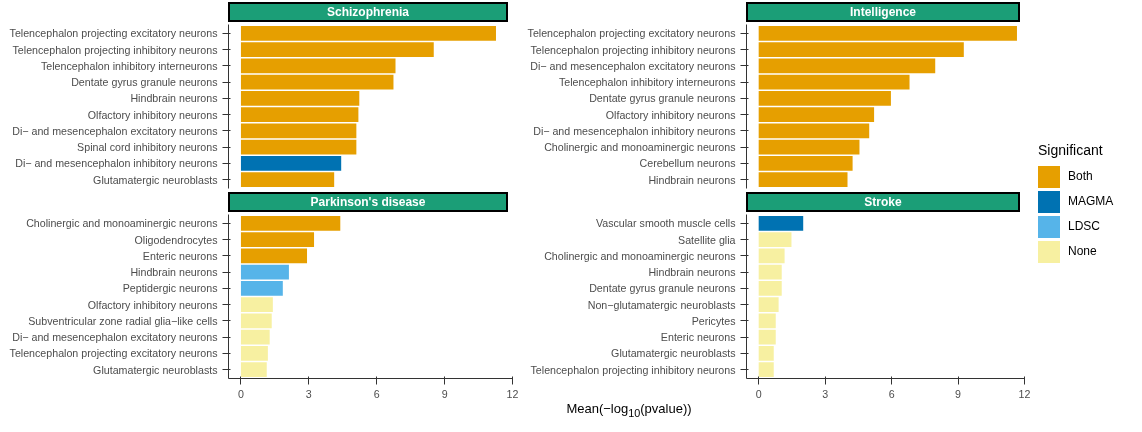 The height and width of the screenshot is (432, 1142). What do you see at coordinates (368, 202) in the screenshot?
I see `chart-title: Parkinson's disease` at bounding box center [368, 202].